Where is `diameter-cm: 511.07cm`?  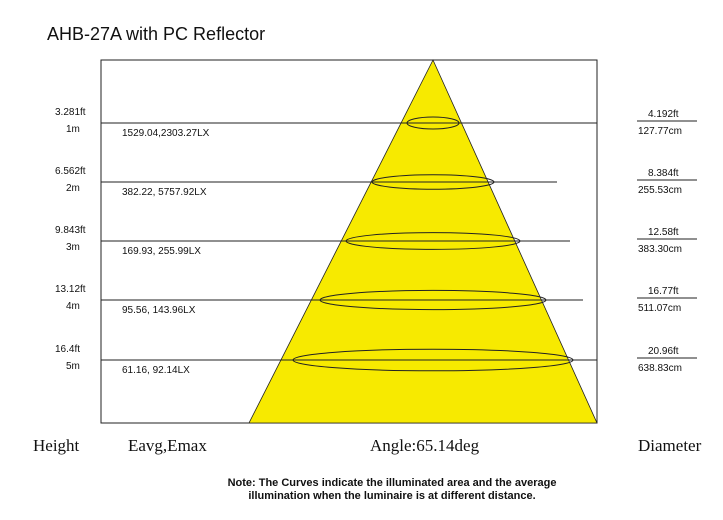
diameter-cm: 511.07cm is located at coordinates (659, 308).